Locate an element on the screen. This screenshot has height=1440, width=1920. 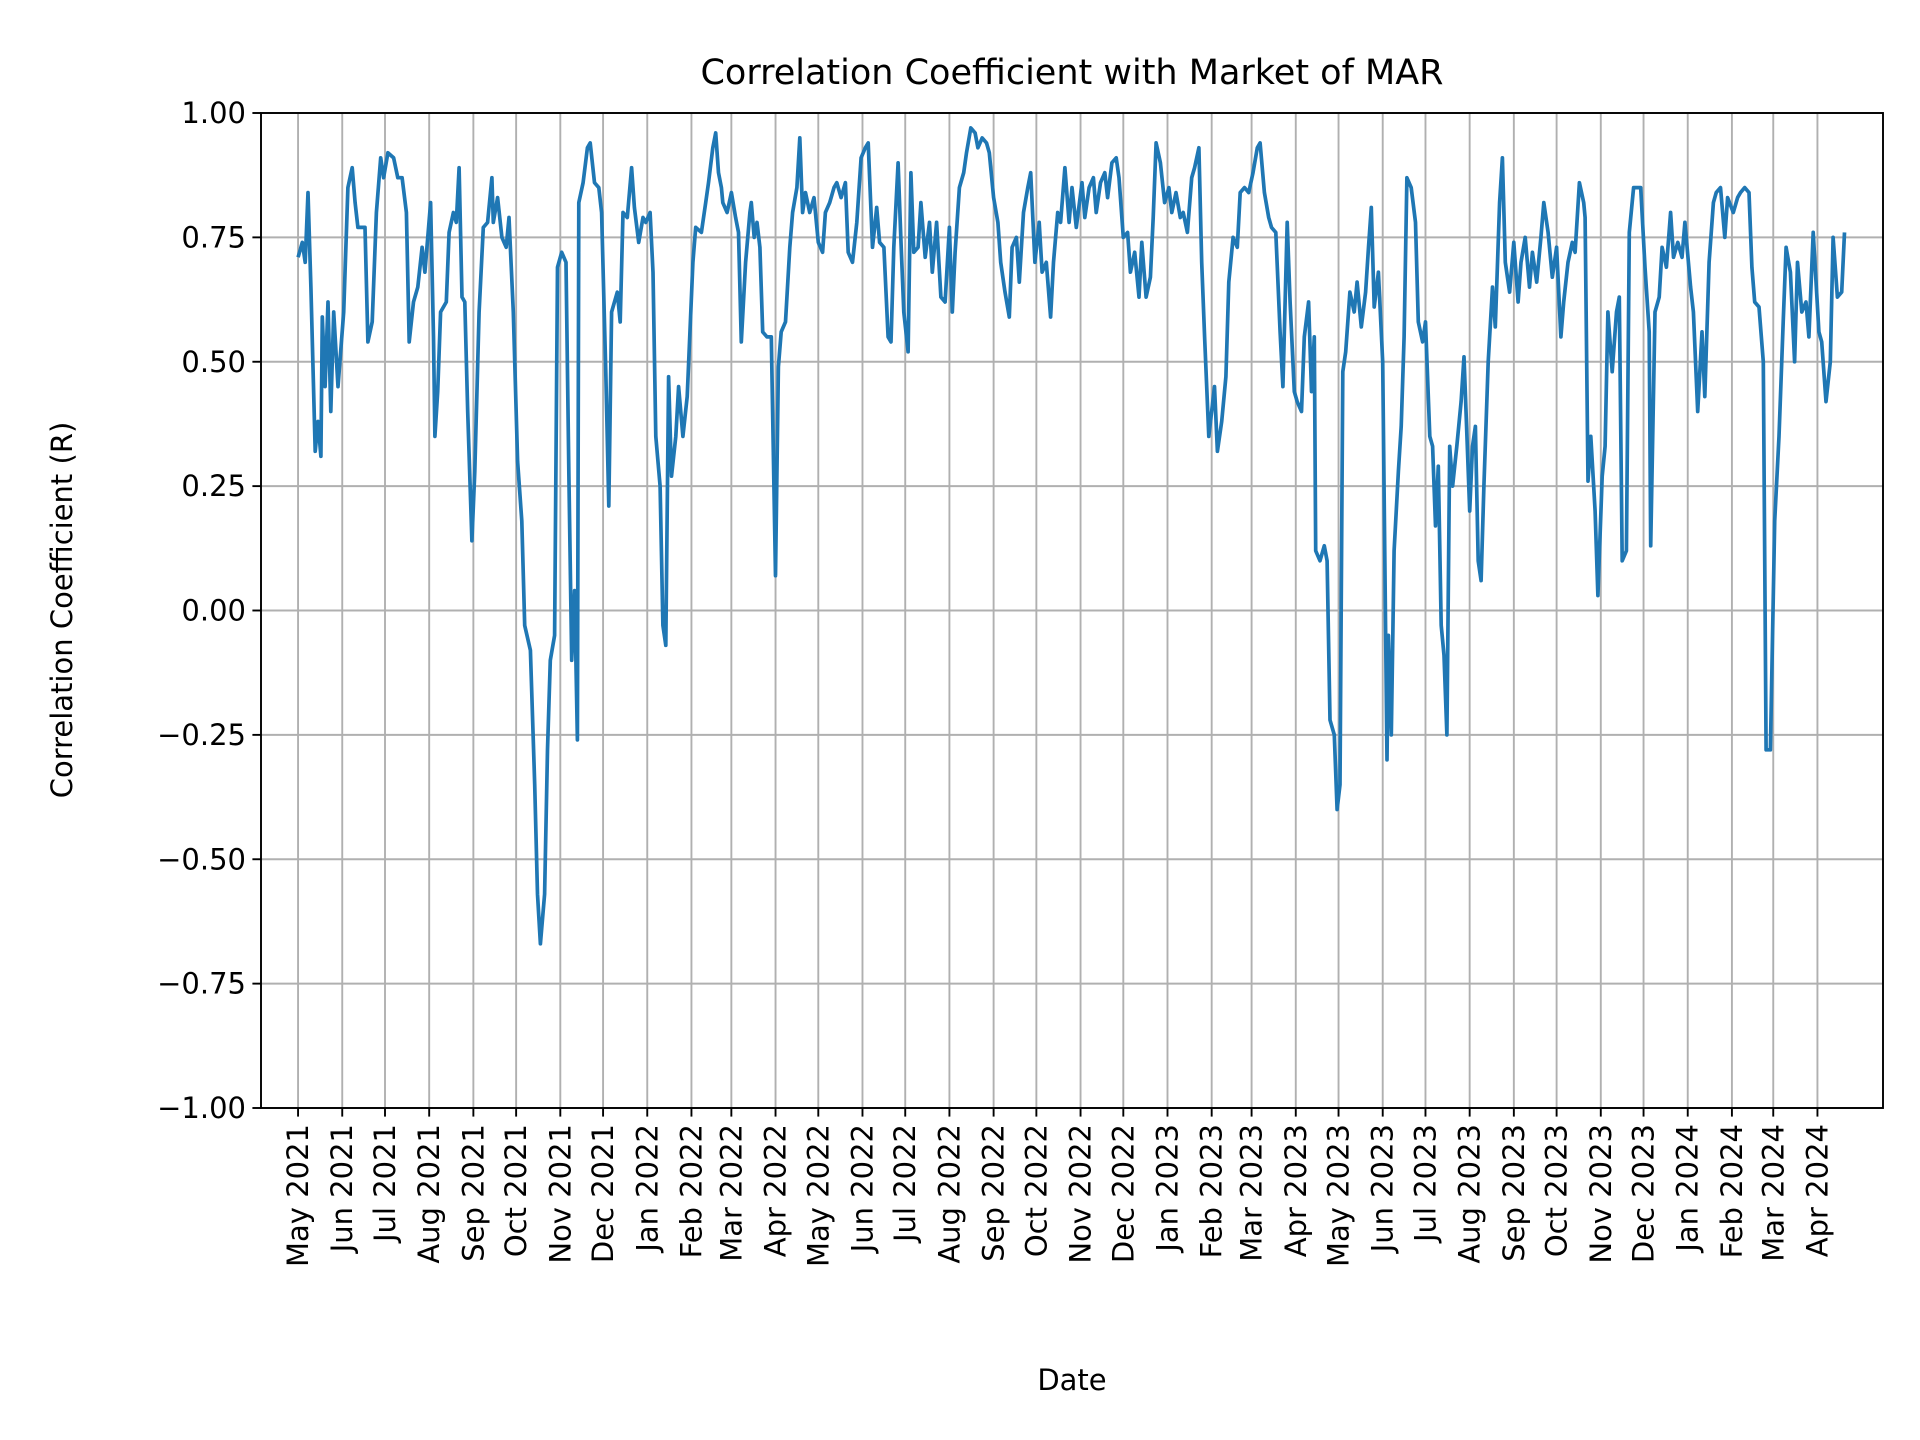
x-tick-label: Oct 2022 is located at coordinates (1036, 1190).